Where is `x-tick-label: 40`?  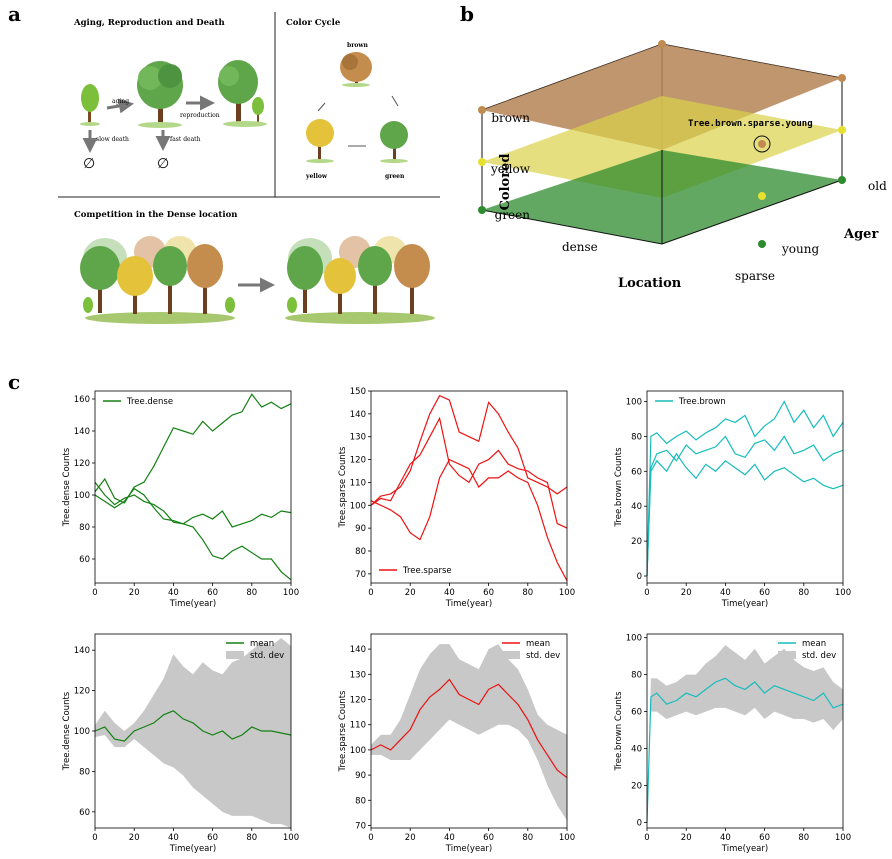 x-tick-label: 40 is located at coordinates (725, 838).